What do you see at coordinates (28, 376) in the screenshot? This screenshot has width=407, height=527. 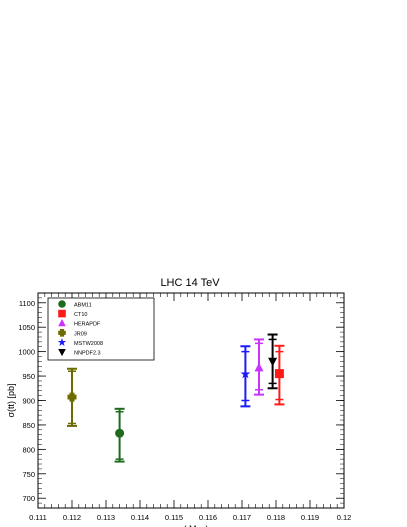 I see `y-tick-label: 950` at bounding box center [28, 376].